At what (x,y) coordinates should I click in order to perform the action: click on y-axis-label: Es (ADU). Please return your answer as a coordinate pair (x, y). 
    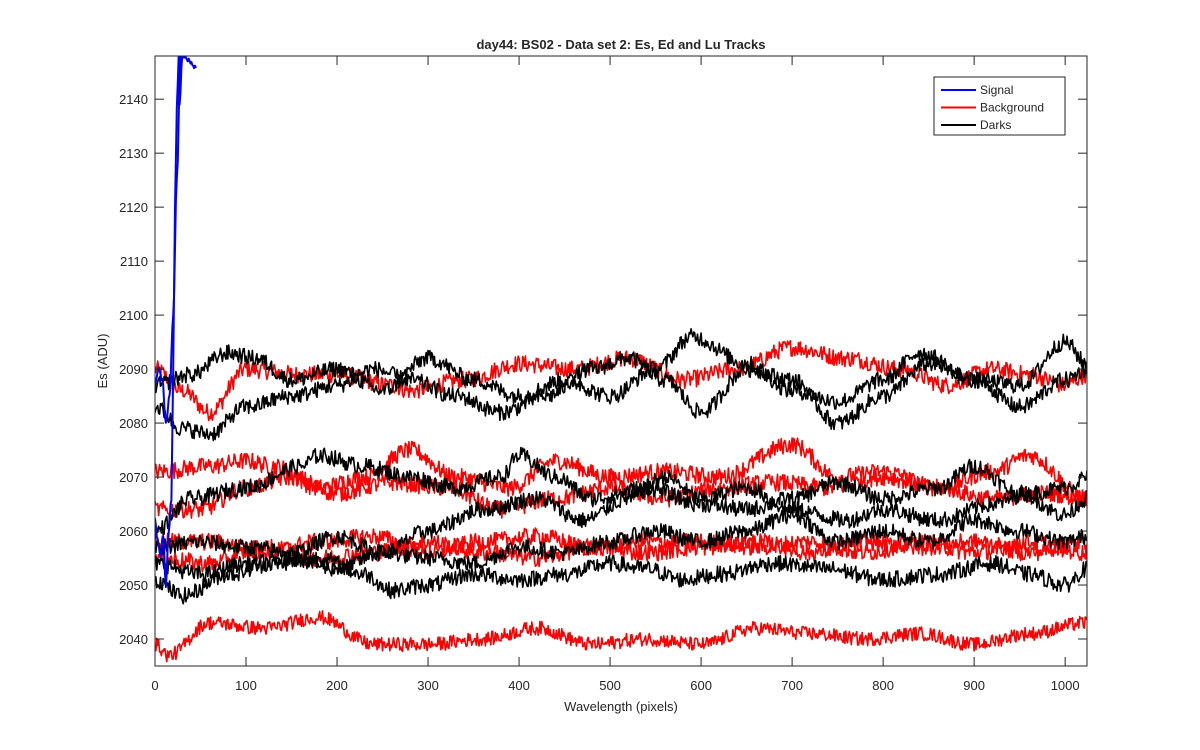
    Looking at the image, I should click on (102, 361).